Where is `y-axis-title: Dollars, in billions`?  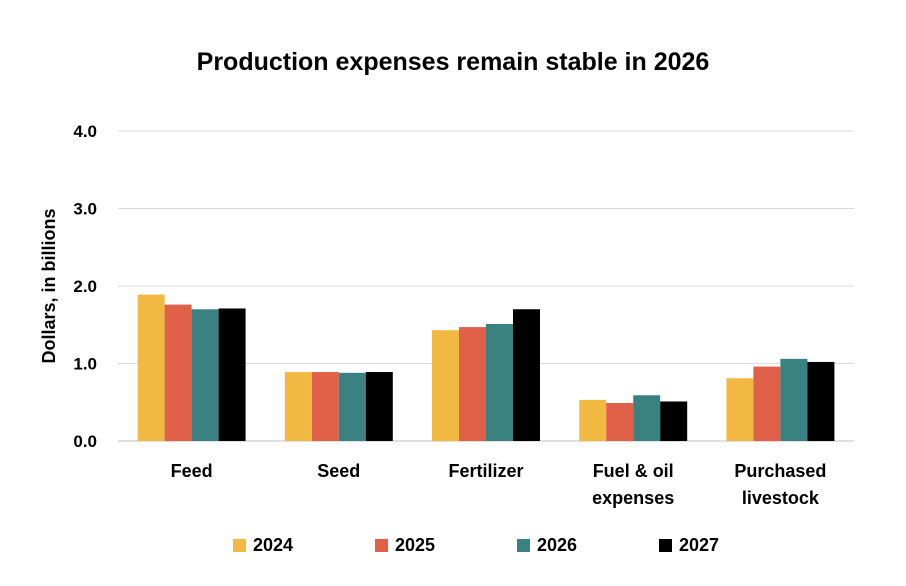 y-axis-title: Dollars, in billions is located at coordinates (49, 285).